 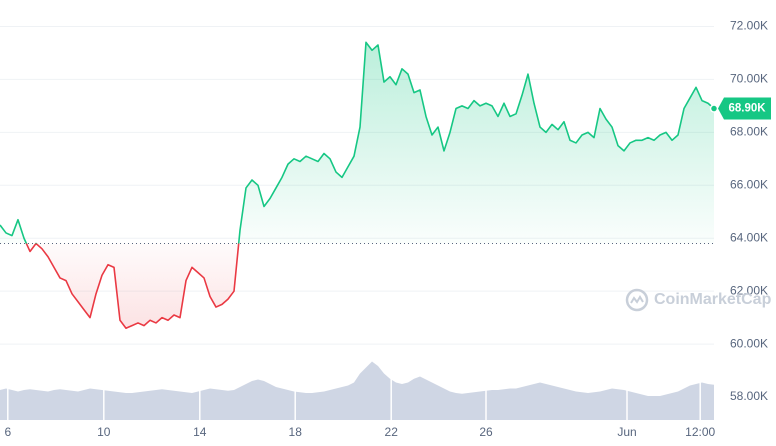 I want to click on x-tick-label: 12:00, so click(x=700, y=432).